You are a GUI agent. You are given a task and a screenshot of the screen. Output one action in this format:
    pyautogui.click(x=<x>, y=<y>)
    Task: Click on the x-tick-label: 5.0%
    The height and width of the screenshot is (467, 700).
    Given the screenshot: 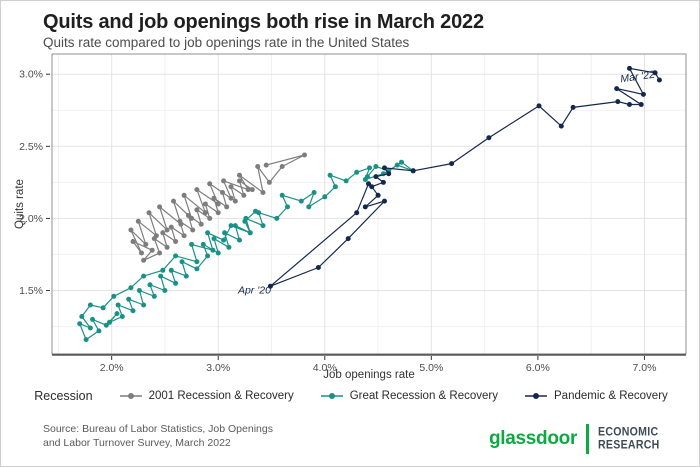 What is the action you would take?
    pyautogui.click(x=431, y=368)
    